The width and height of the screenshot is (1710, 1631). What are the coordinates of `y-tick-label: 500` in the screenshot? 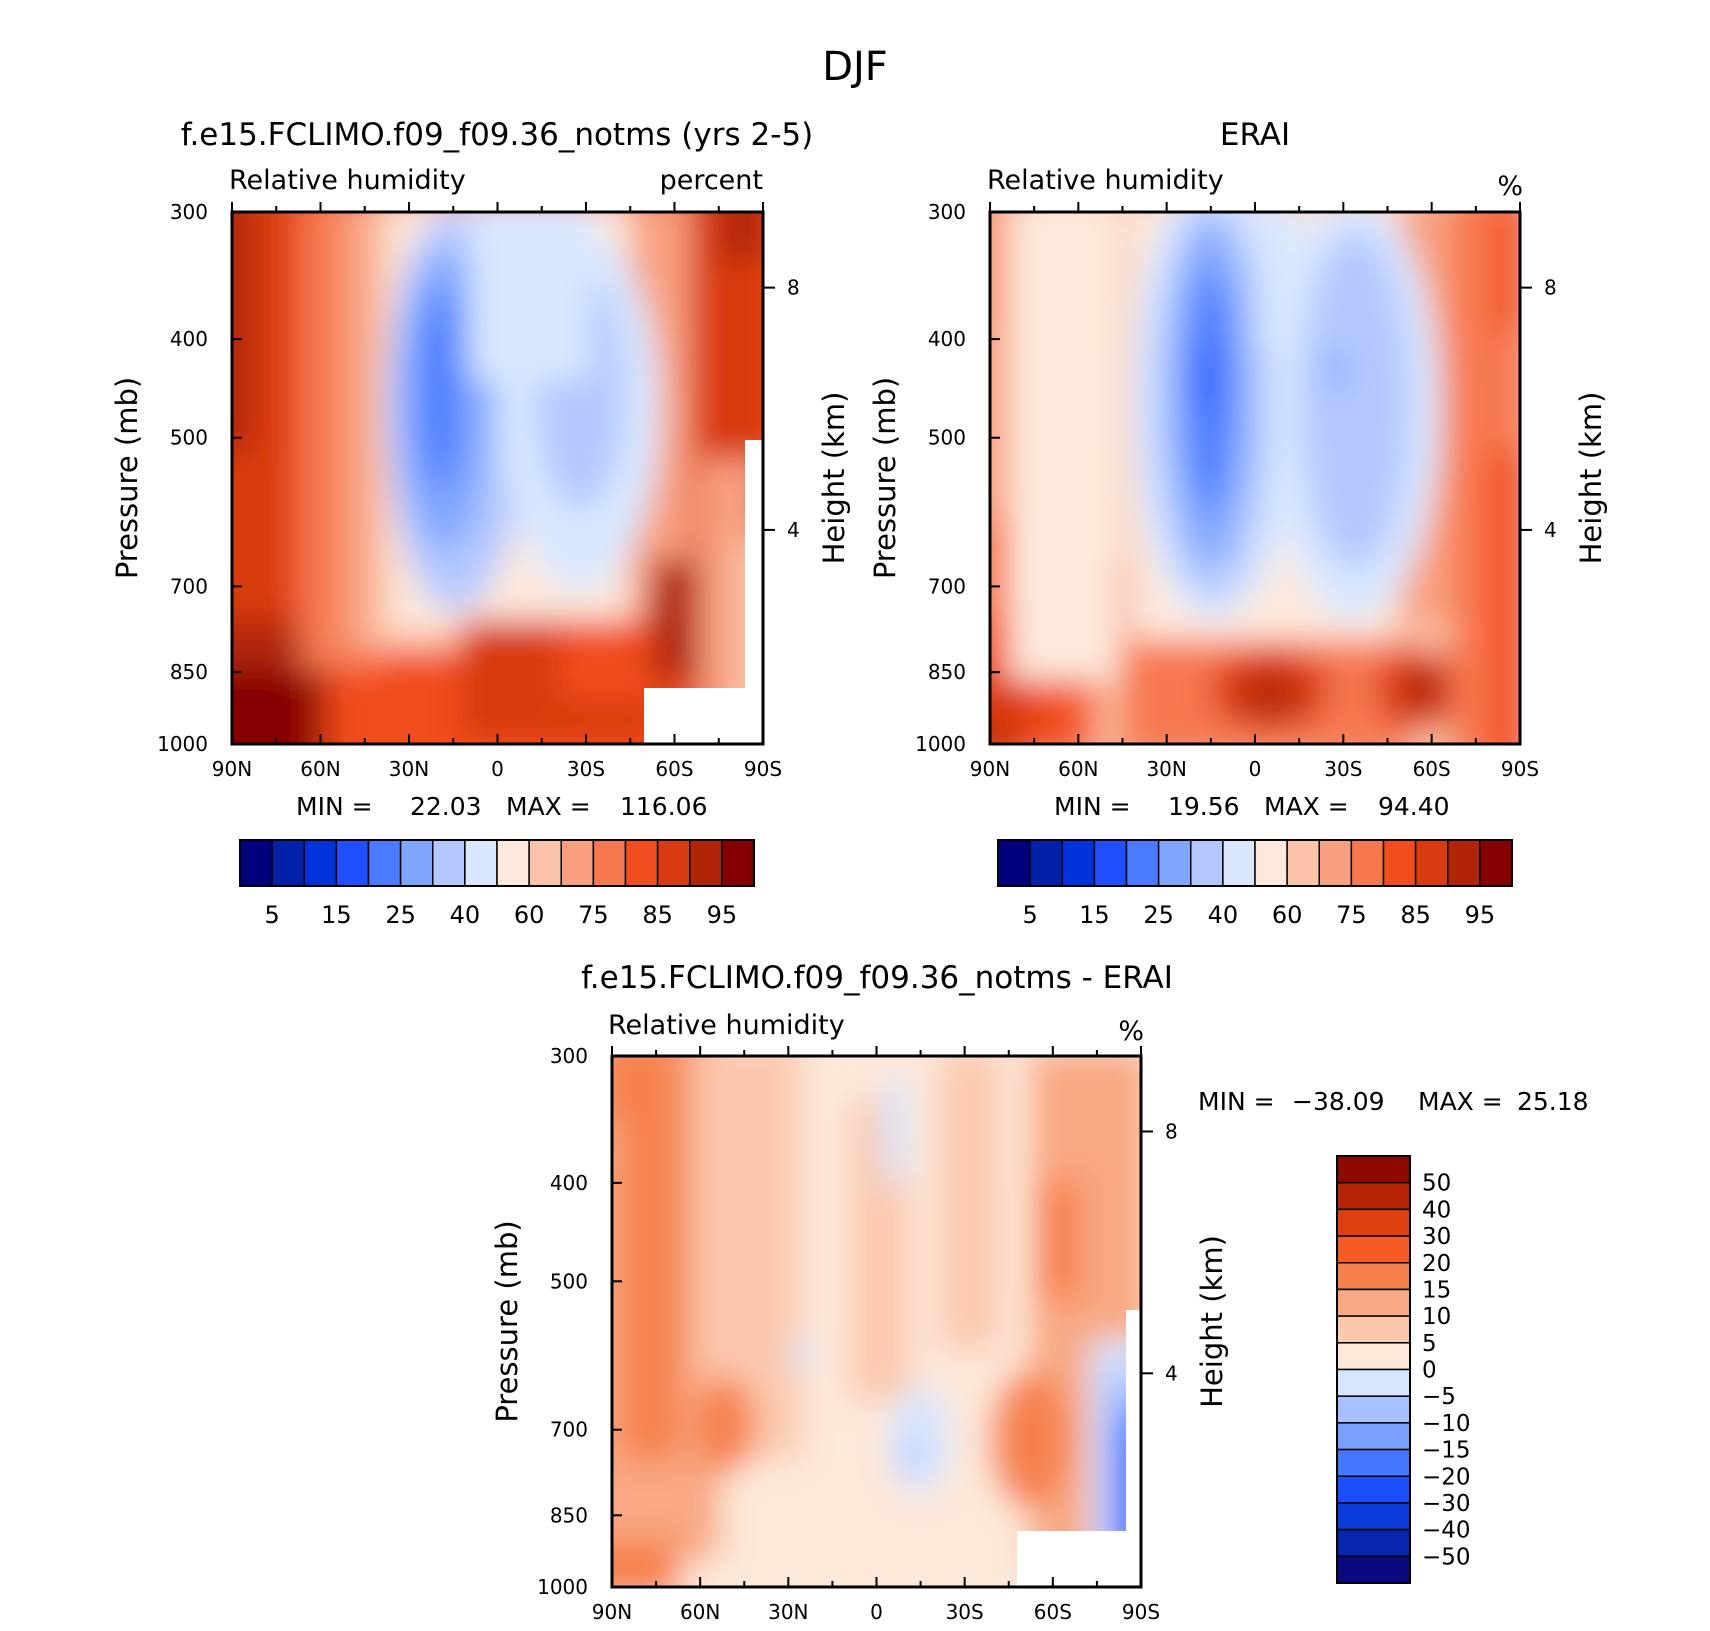 It's located at (189, 438).